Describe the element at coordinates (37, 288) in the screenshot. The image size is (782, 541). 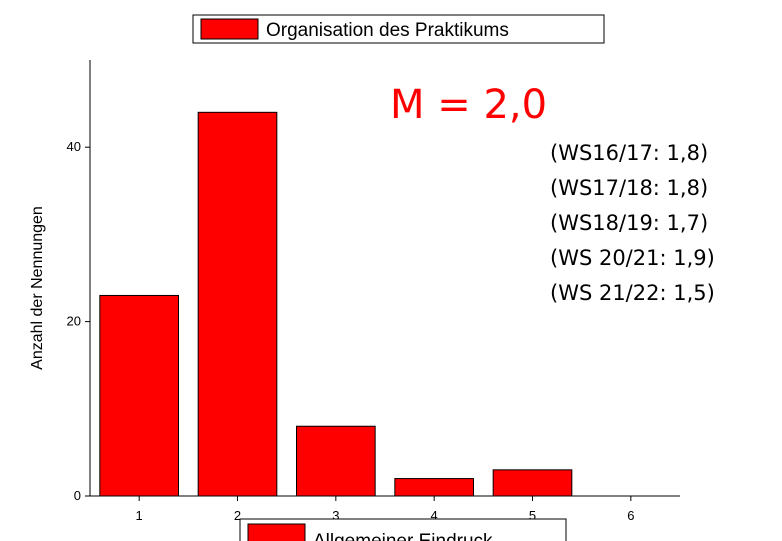
I see `y-axis-label: Anzahl der Nennungen` at that location.